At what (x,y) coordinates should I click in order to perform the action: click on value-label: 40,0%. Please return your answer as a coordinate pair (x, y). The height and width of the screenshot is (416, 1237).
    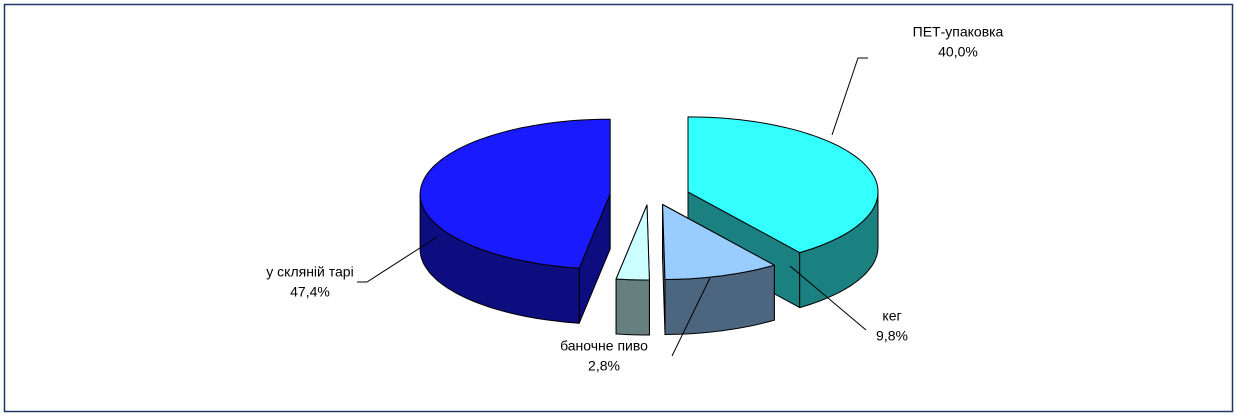
    Looking at the image, I should click on (958, 52).